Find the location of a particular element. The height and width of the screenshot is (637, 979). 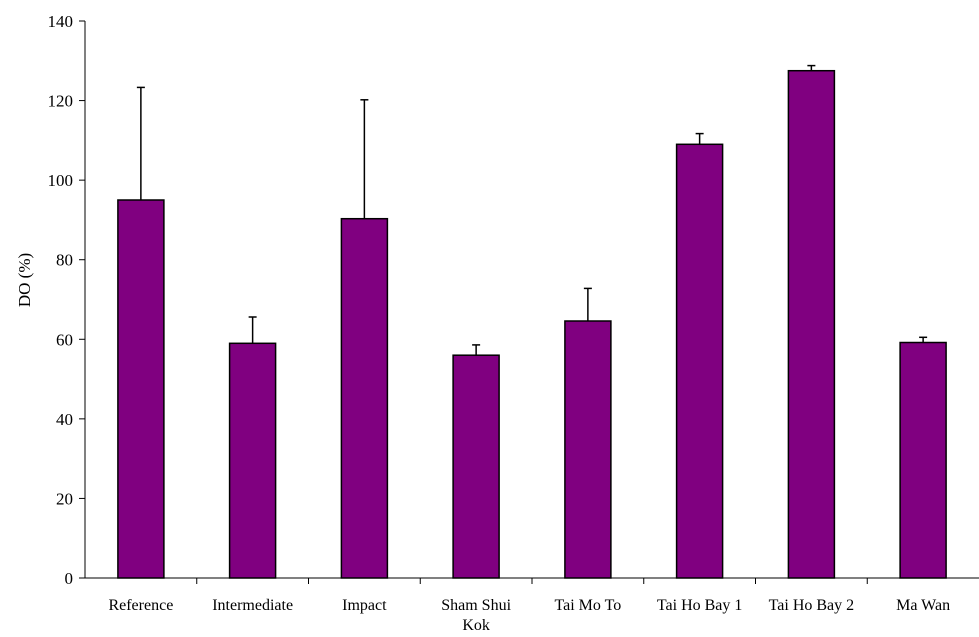

y-tick-label: 80 is located at coordinates (64, 260).